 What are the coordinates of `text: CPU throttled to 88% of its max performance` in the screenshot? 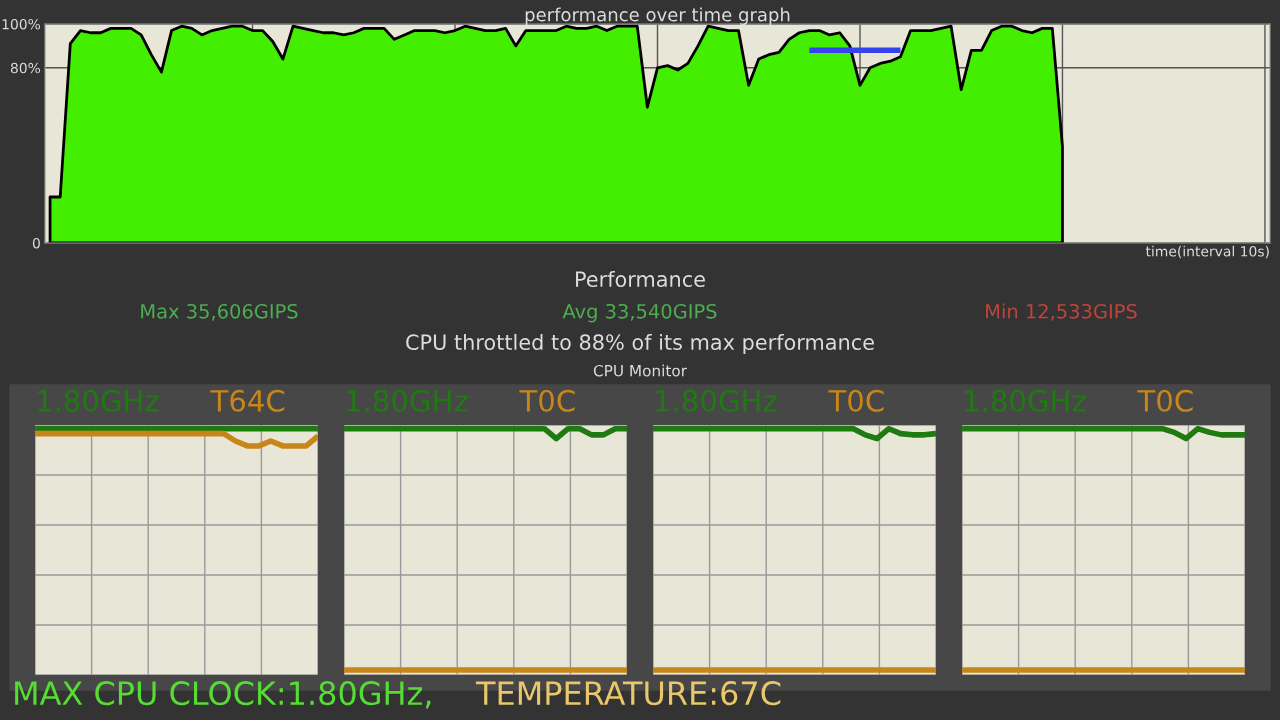 It's located at (640, 344).